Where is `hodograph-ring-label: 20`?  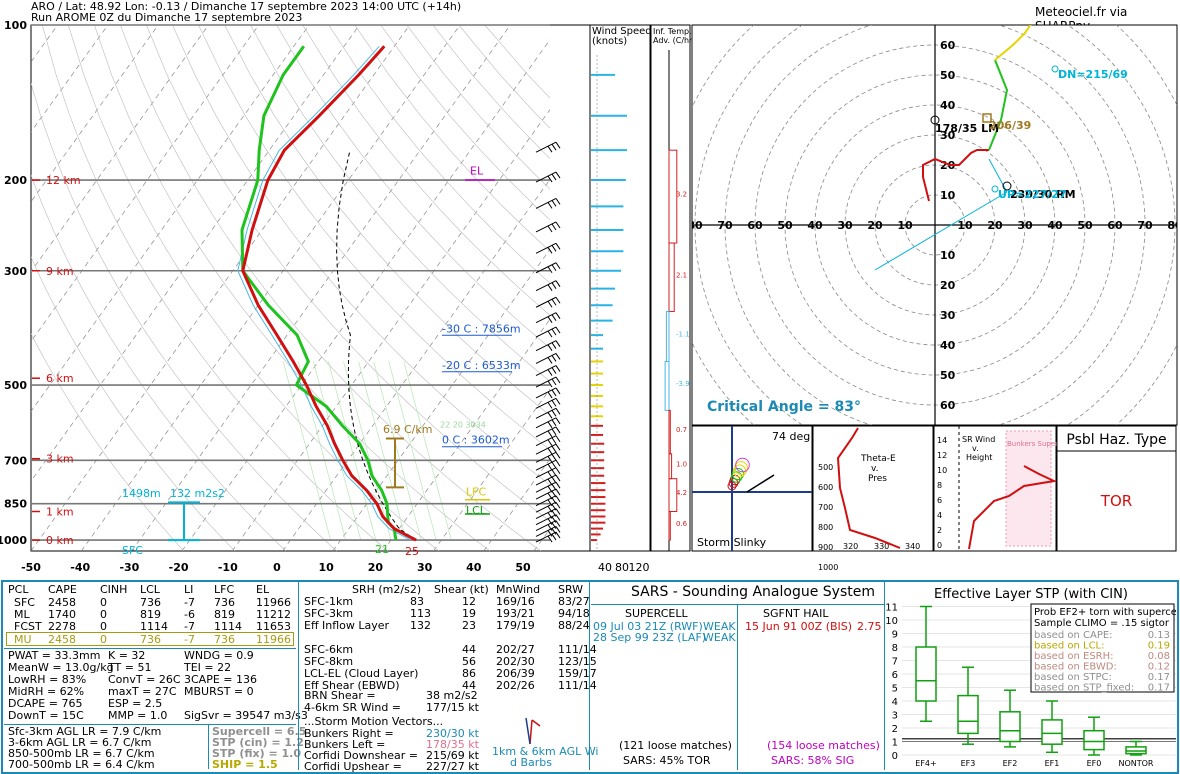 hodograph-ring-label: 20 is located at coordinates (948, 285).